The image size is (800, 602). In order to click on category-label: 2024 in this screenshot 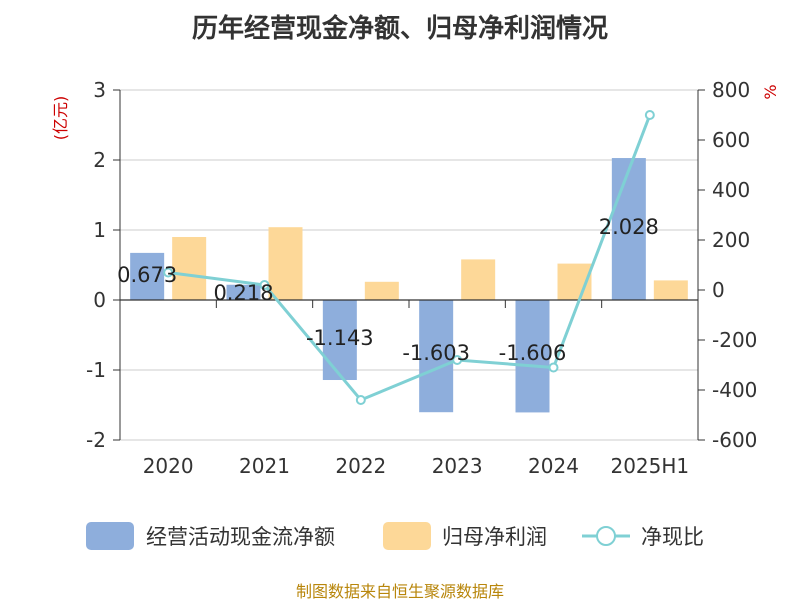, I will do `click(553, 466)`.